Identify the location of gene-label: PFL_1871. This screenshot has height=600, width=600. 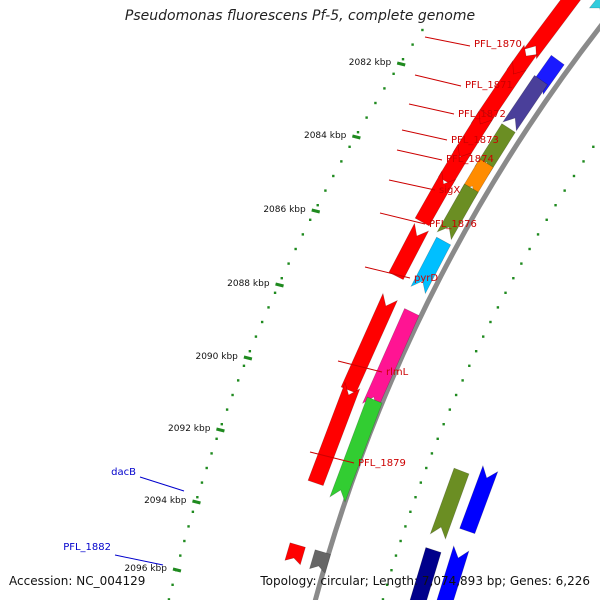
(489, 85).